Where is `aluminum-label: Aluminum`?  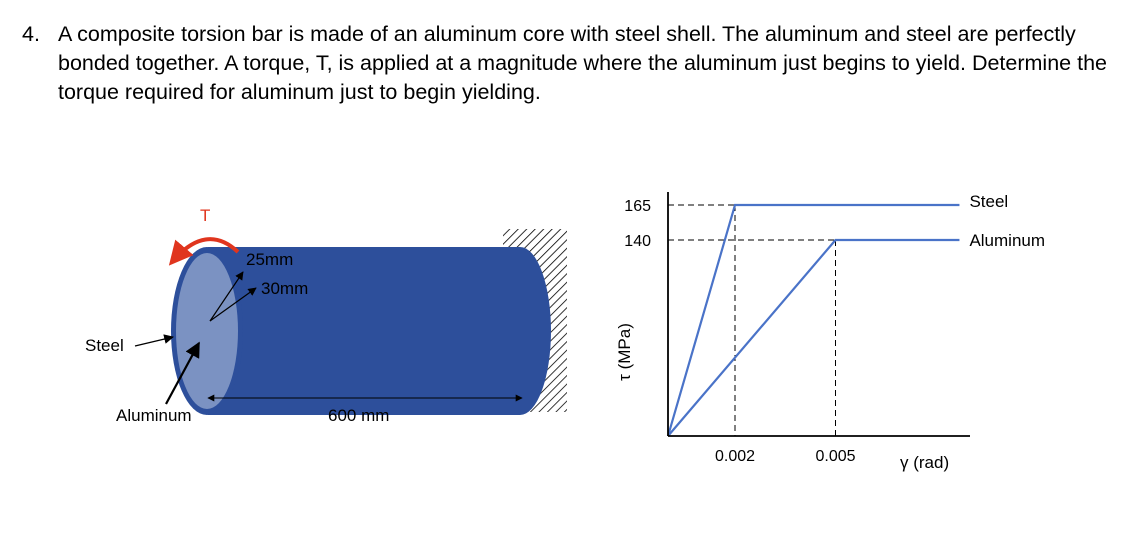 aluminum-label: Aluminum is located at coordinates (154, 415).